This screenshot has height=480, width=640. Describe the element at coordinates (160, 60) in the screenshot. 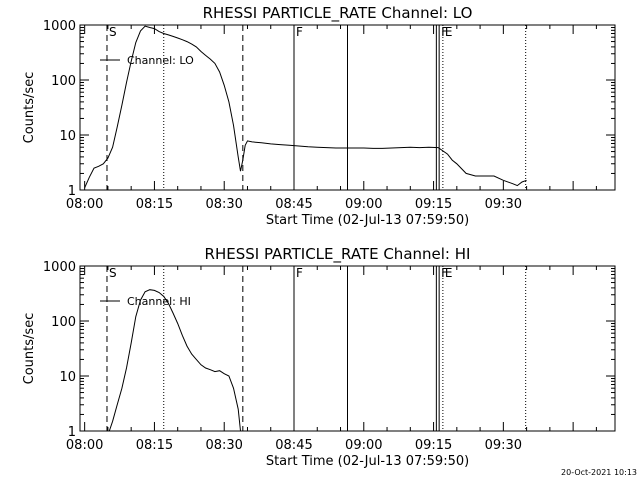

I see `legend-entry: Channel: LO` at that location.